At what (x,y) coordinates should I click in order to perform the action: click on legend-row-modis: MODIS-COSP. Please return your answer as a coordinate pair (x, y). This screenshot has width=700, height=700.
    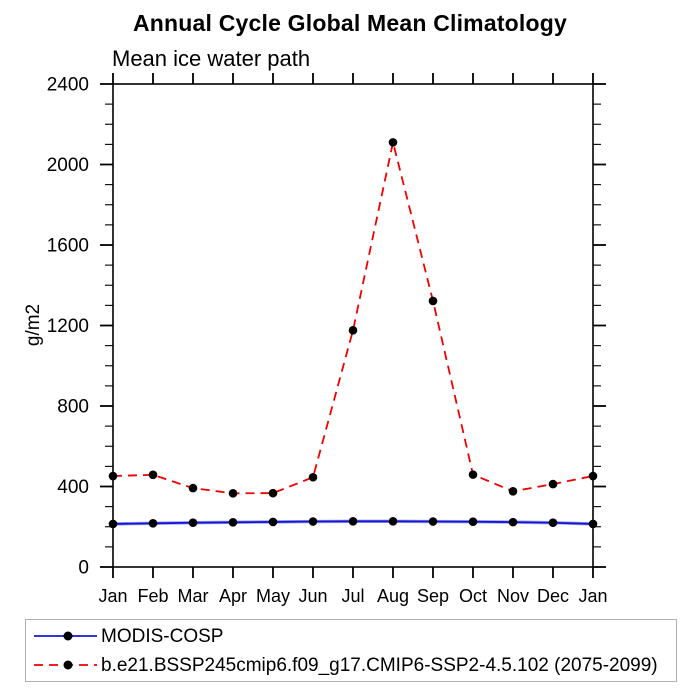
    Looking at the image, I should click on (353, 636).